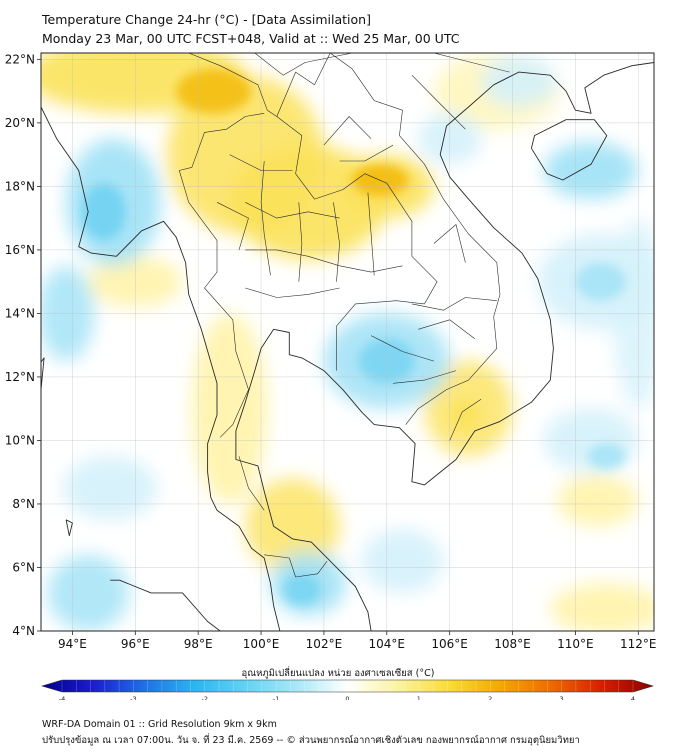 The height and width of the screenshot is (756, 676). I want to click on sumatra-coastline, so click(165, 605).